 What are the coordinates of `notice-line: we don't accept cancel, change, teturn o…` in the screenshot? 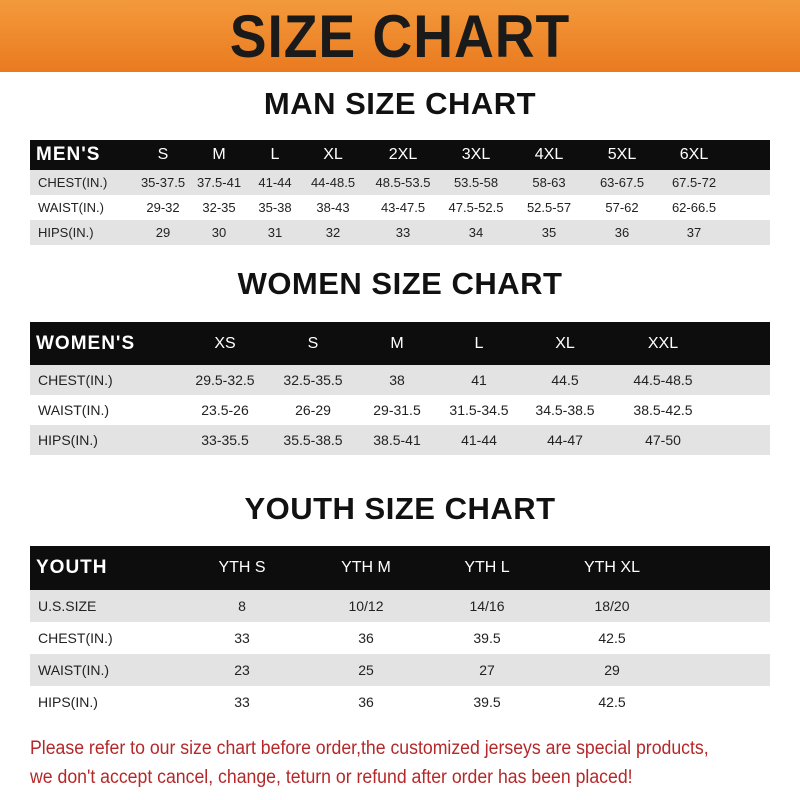 It's located at (331, 777).